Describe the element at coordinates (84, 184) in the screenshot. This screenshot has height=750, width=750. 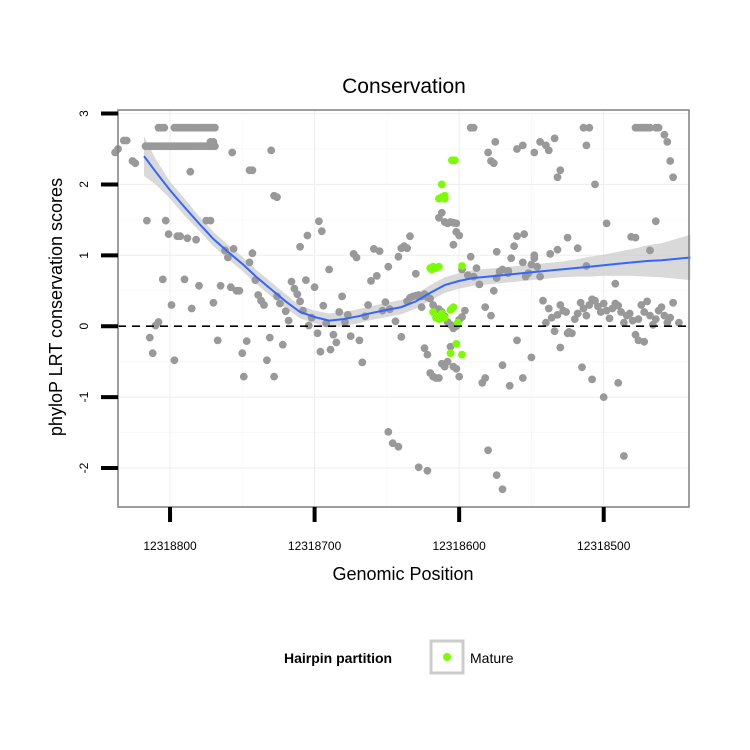
I see `y-tick-label: 2` at that location.